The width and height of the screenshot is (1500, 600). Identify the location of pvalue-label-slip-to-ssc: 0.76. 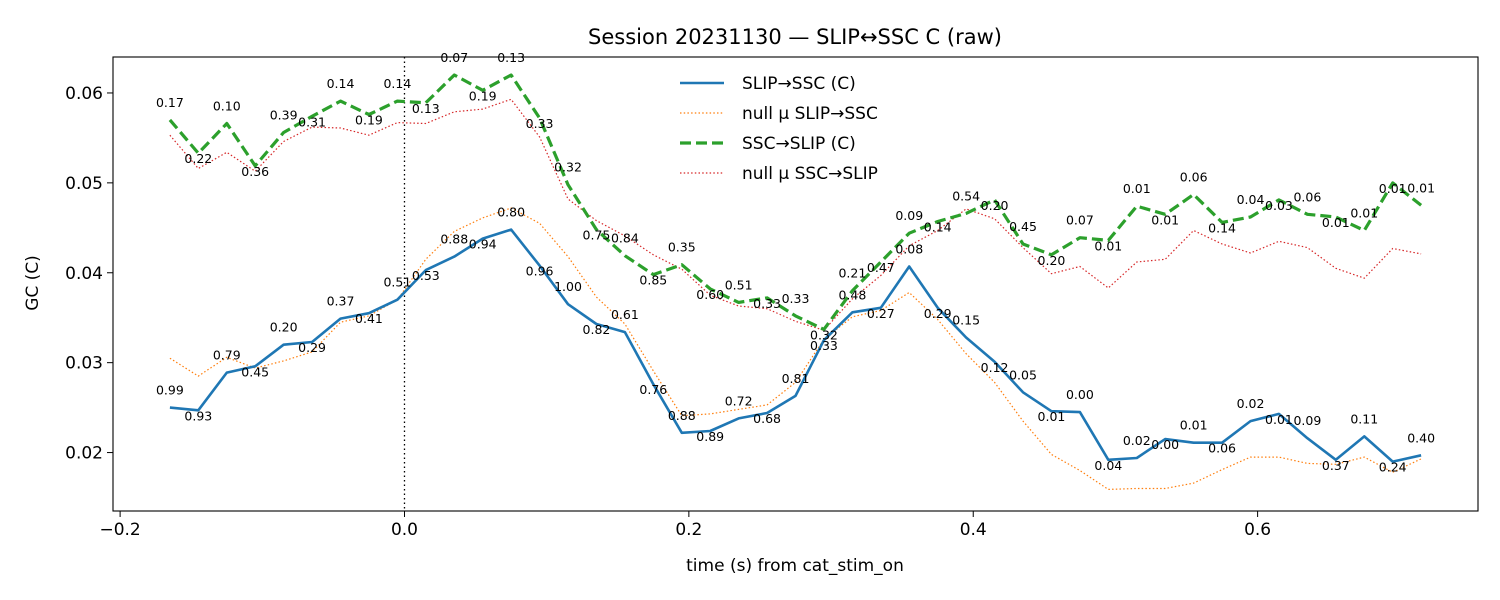
(653, 389).